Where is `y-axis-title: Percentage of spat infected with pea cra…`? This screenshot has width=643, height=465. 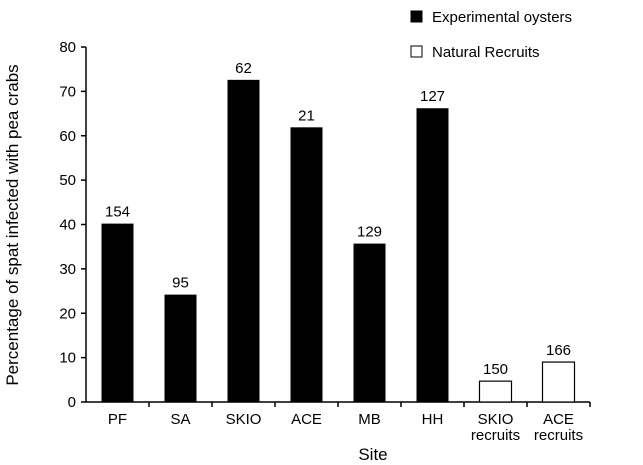
y-axis-title: Percentage of spat infected with pea cra… is located at coordinates (12, 224).